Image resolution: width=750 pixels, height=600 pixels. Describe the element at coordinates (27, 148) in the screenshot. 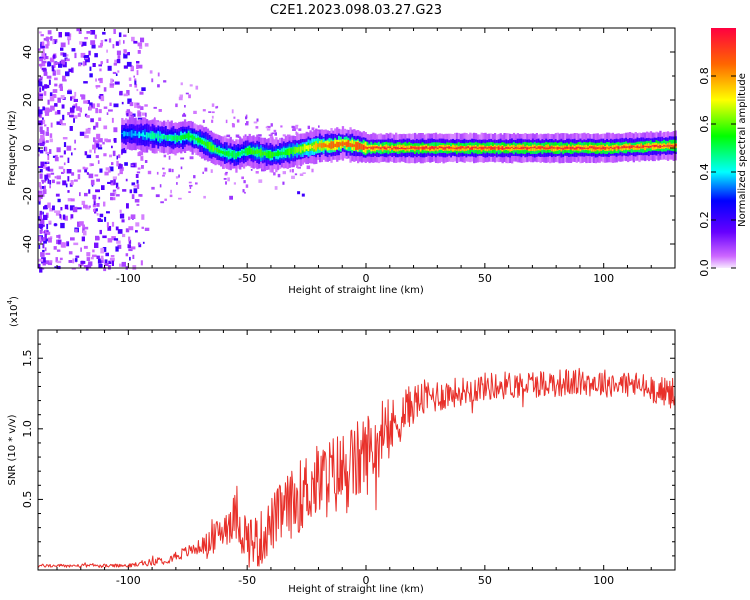

I see `spectrogram-y-tick-label: 0` at that location.